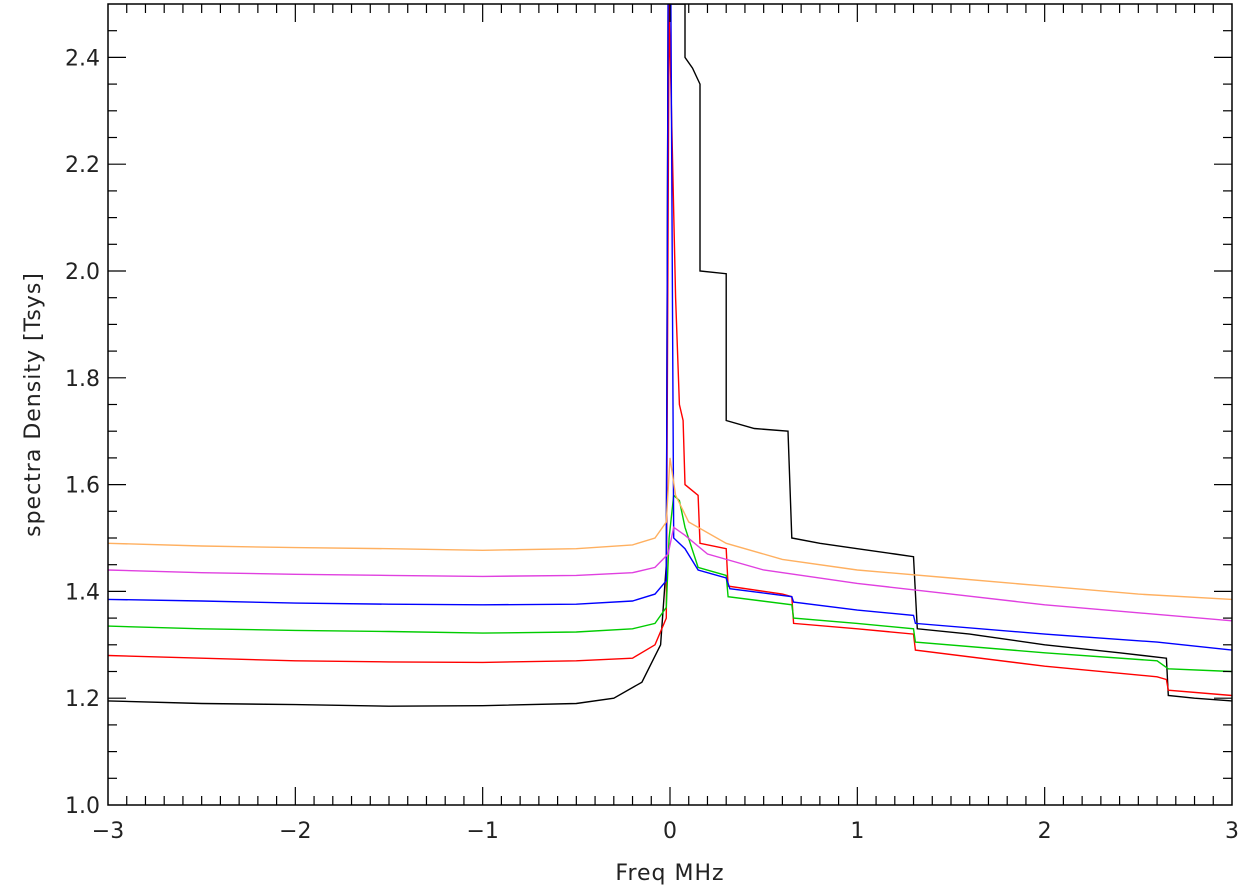 The width and height of the screenshot is (1257, 892). I want to click on x-tick-label: 0, so click(670, 831).